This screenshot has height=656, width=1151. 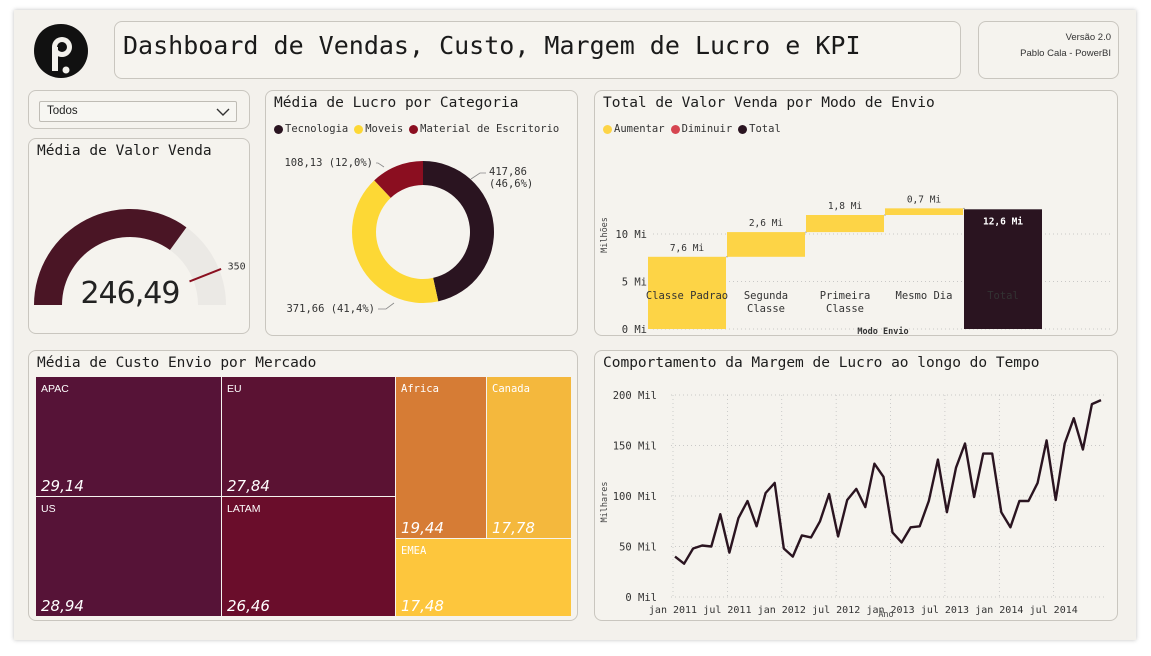 What do you see at coordinates (330, 309) in the screenshot?
I see `slice-label-moveis: 371,66 (41,4%)` at bounding box center [330, 309].